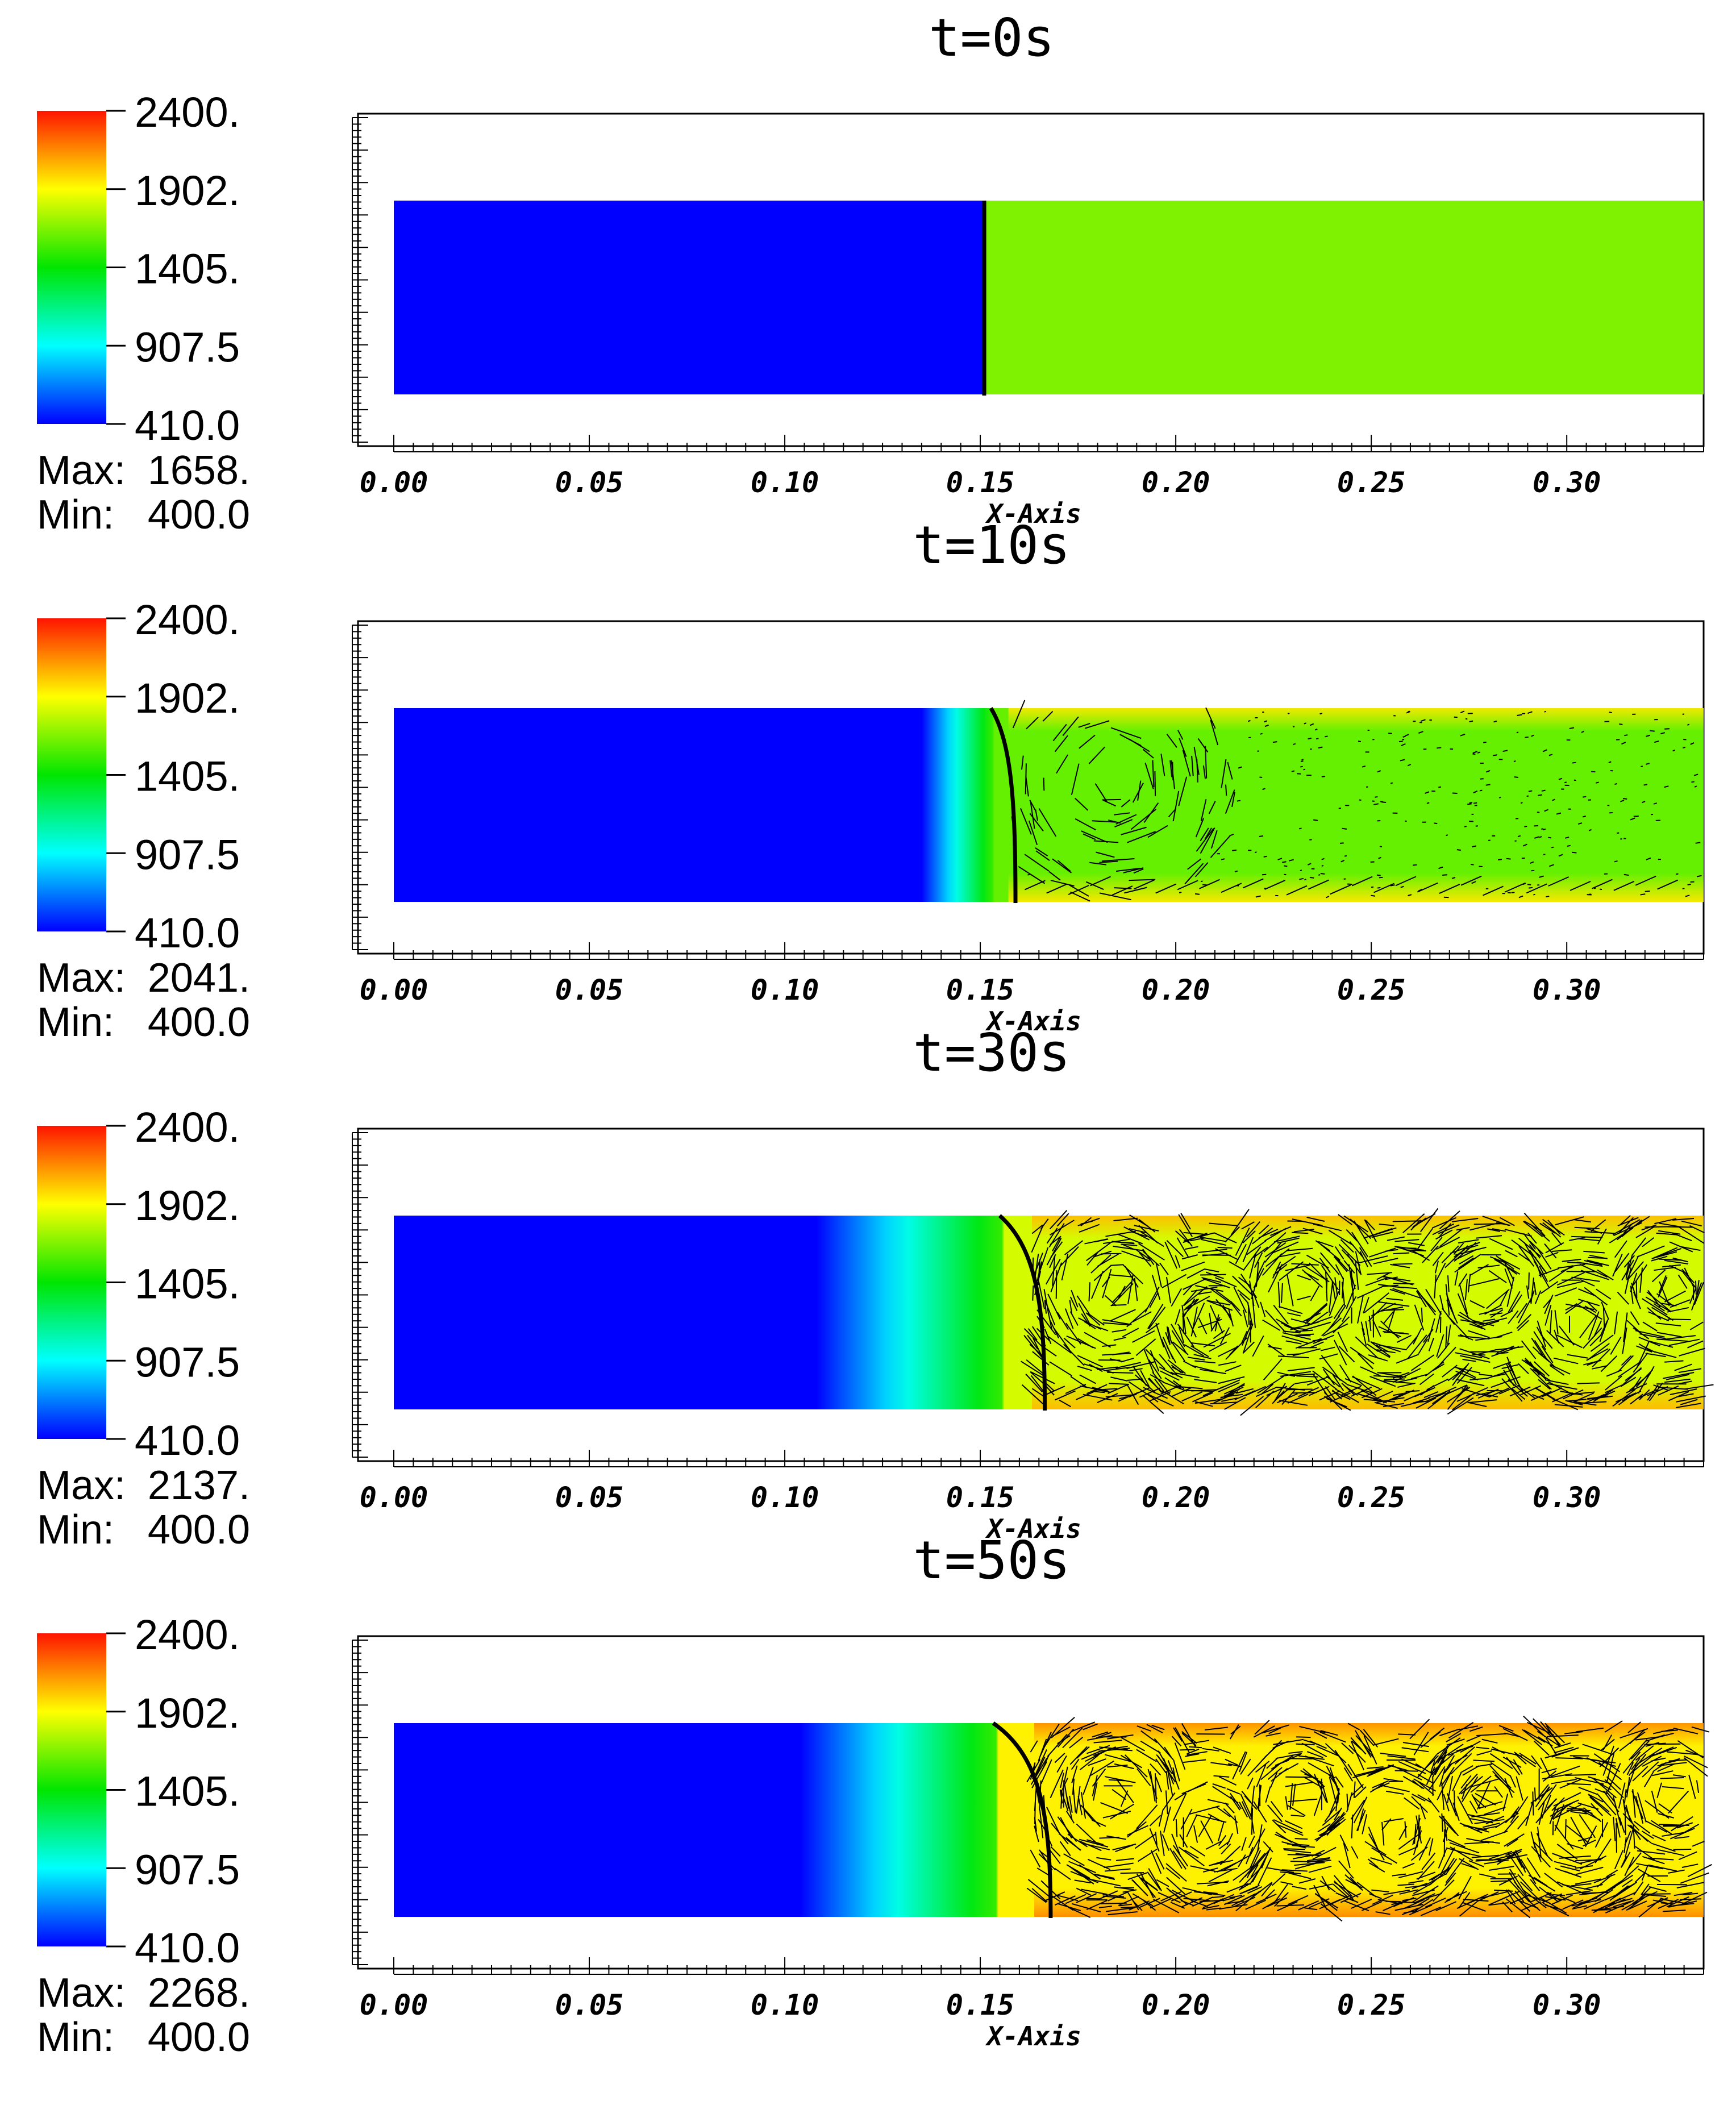 The image size is (1736, 2105). Describe the element at coordinates (1033, 513) in the screenshot. I see `x-axis-label: X-Axis` at that location.